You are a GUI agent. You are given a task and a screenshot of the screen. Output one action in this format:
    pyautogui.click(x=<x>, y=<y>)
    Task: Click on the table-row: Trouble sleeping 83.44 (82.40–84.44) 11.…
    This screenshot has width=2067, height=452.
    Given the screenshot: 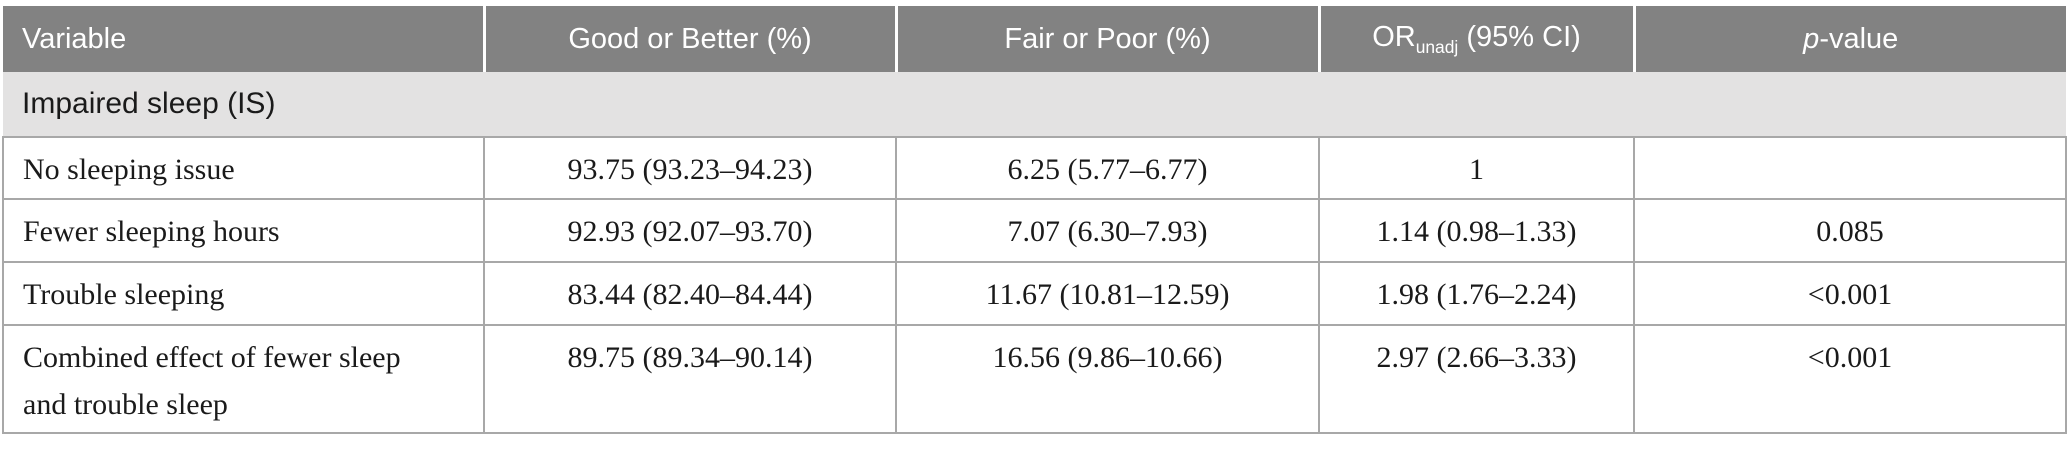 What is the action you would take?
    pyautogui.click(x=1034, y=293)
    